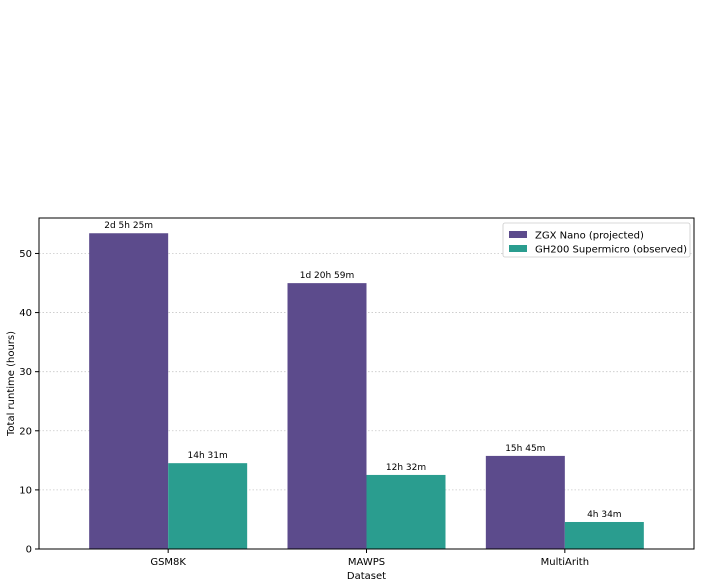  What do you see at coordinates (406, 468) in the screenshot?
I see `bar-value-label: 12h 32m` at bounding box center [406, 468].